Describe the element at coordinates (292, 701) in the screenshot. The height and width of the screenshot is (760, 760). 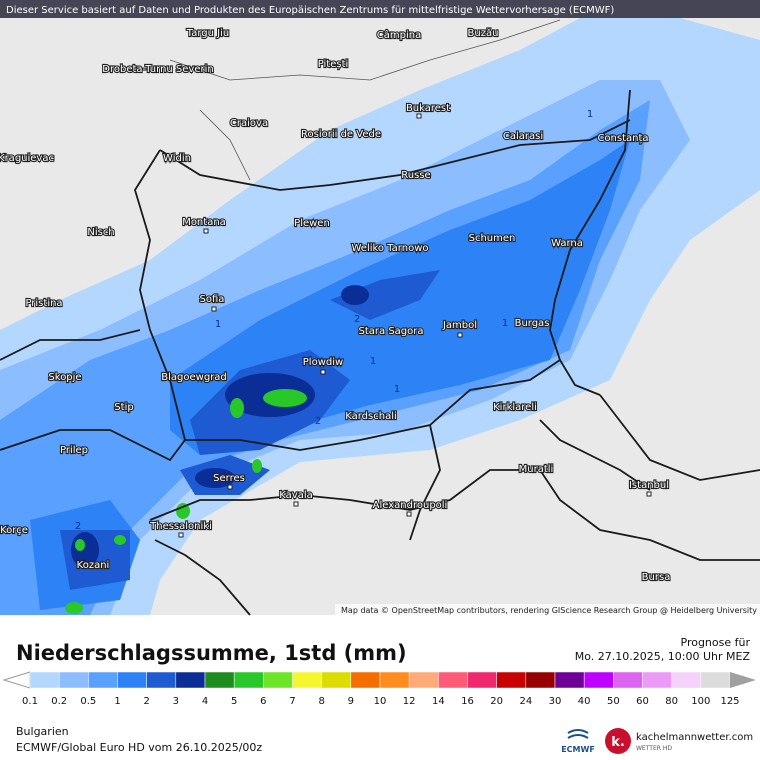
I see `colorbar-label: 7` at that location.